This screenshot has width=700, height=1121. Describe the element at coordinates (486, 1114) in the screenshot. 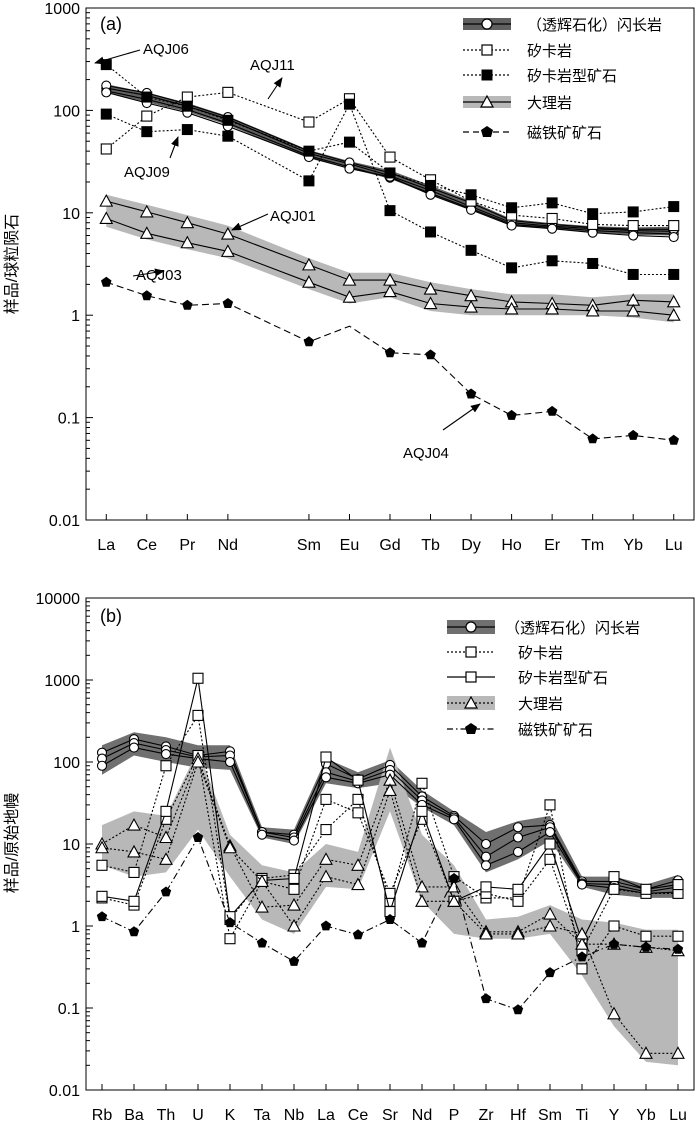

I see `x-tick-label: Zr` at that location.